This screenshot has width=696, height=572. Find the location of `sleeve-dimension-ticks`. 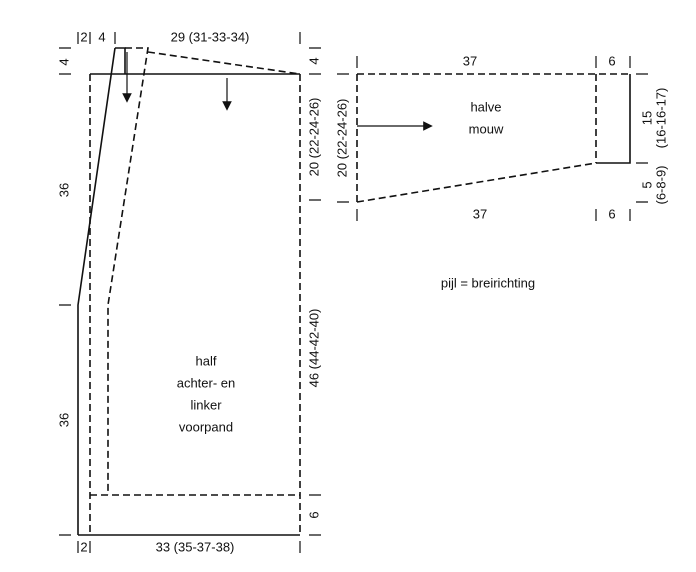

sleeve-dimension-ticks is located at coordinates (492, 138).